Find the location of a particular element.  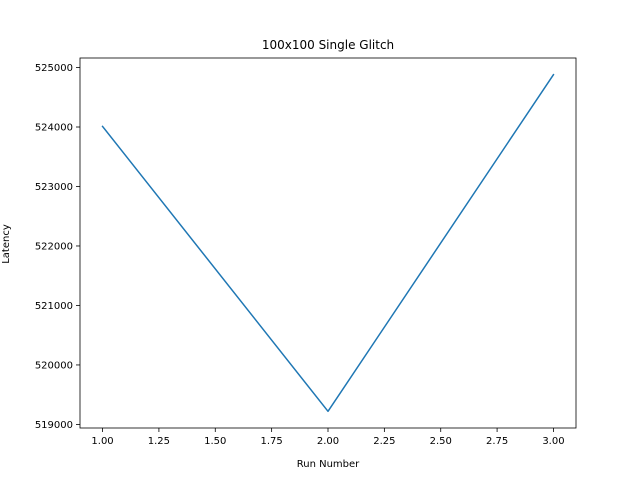

x-tick-label: 3.00 is located at coordinates (553, 441).